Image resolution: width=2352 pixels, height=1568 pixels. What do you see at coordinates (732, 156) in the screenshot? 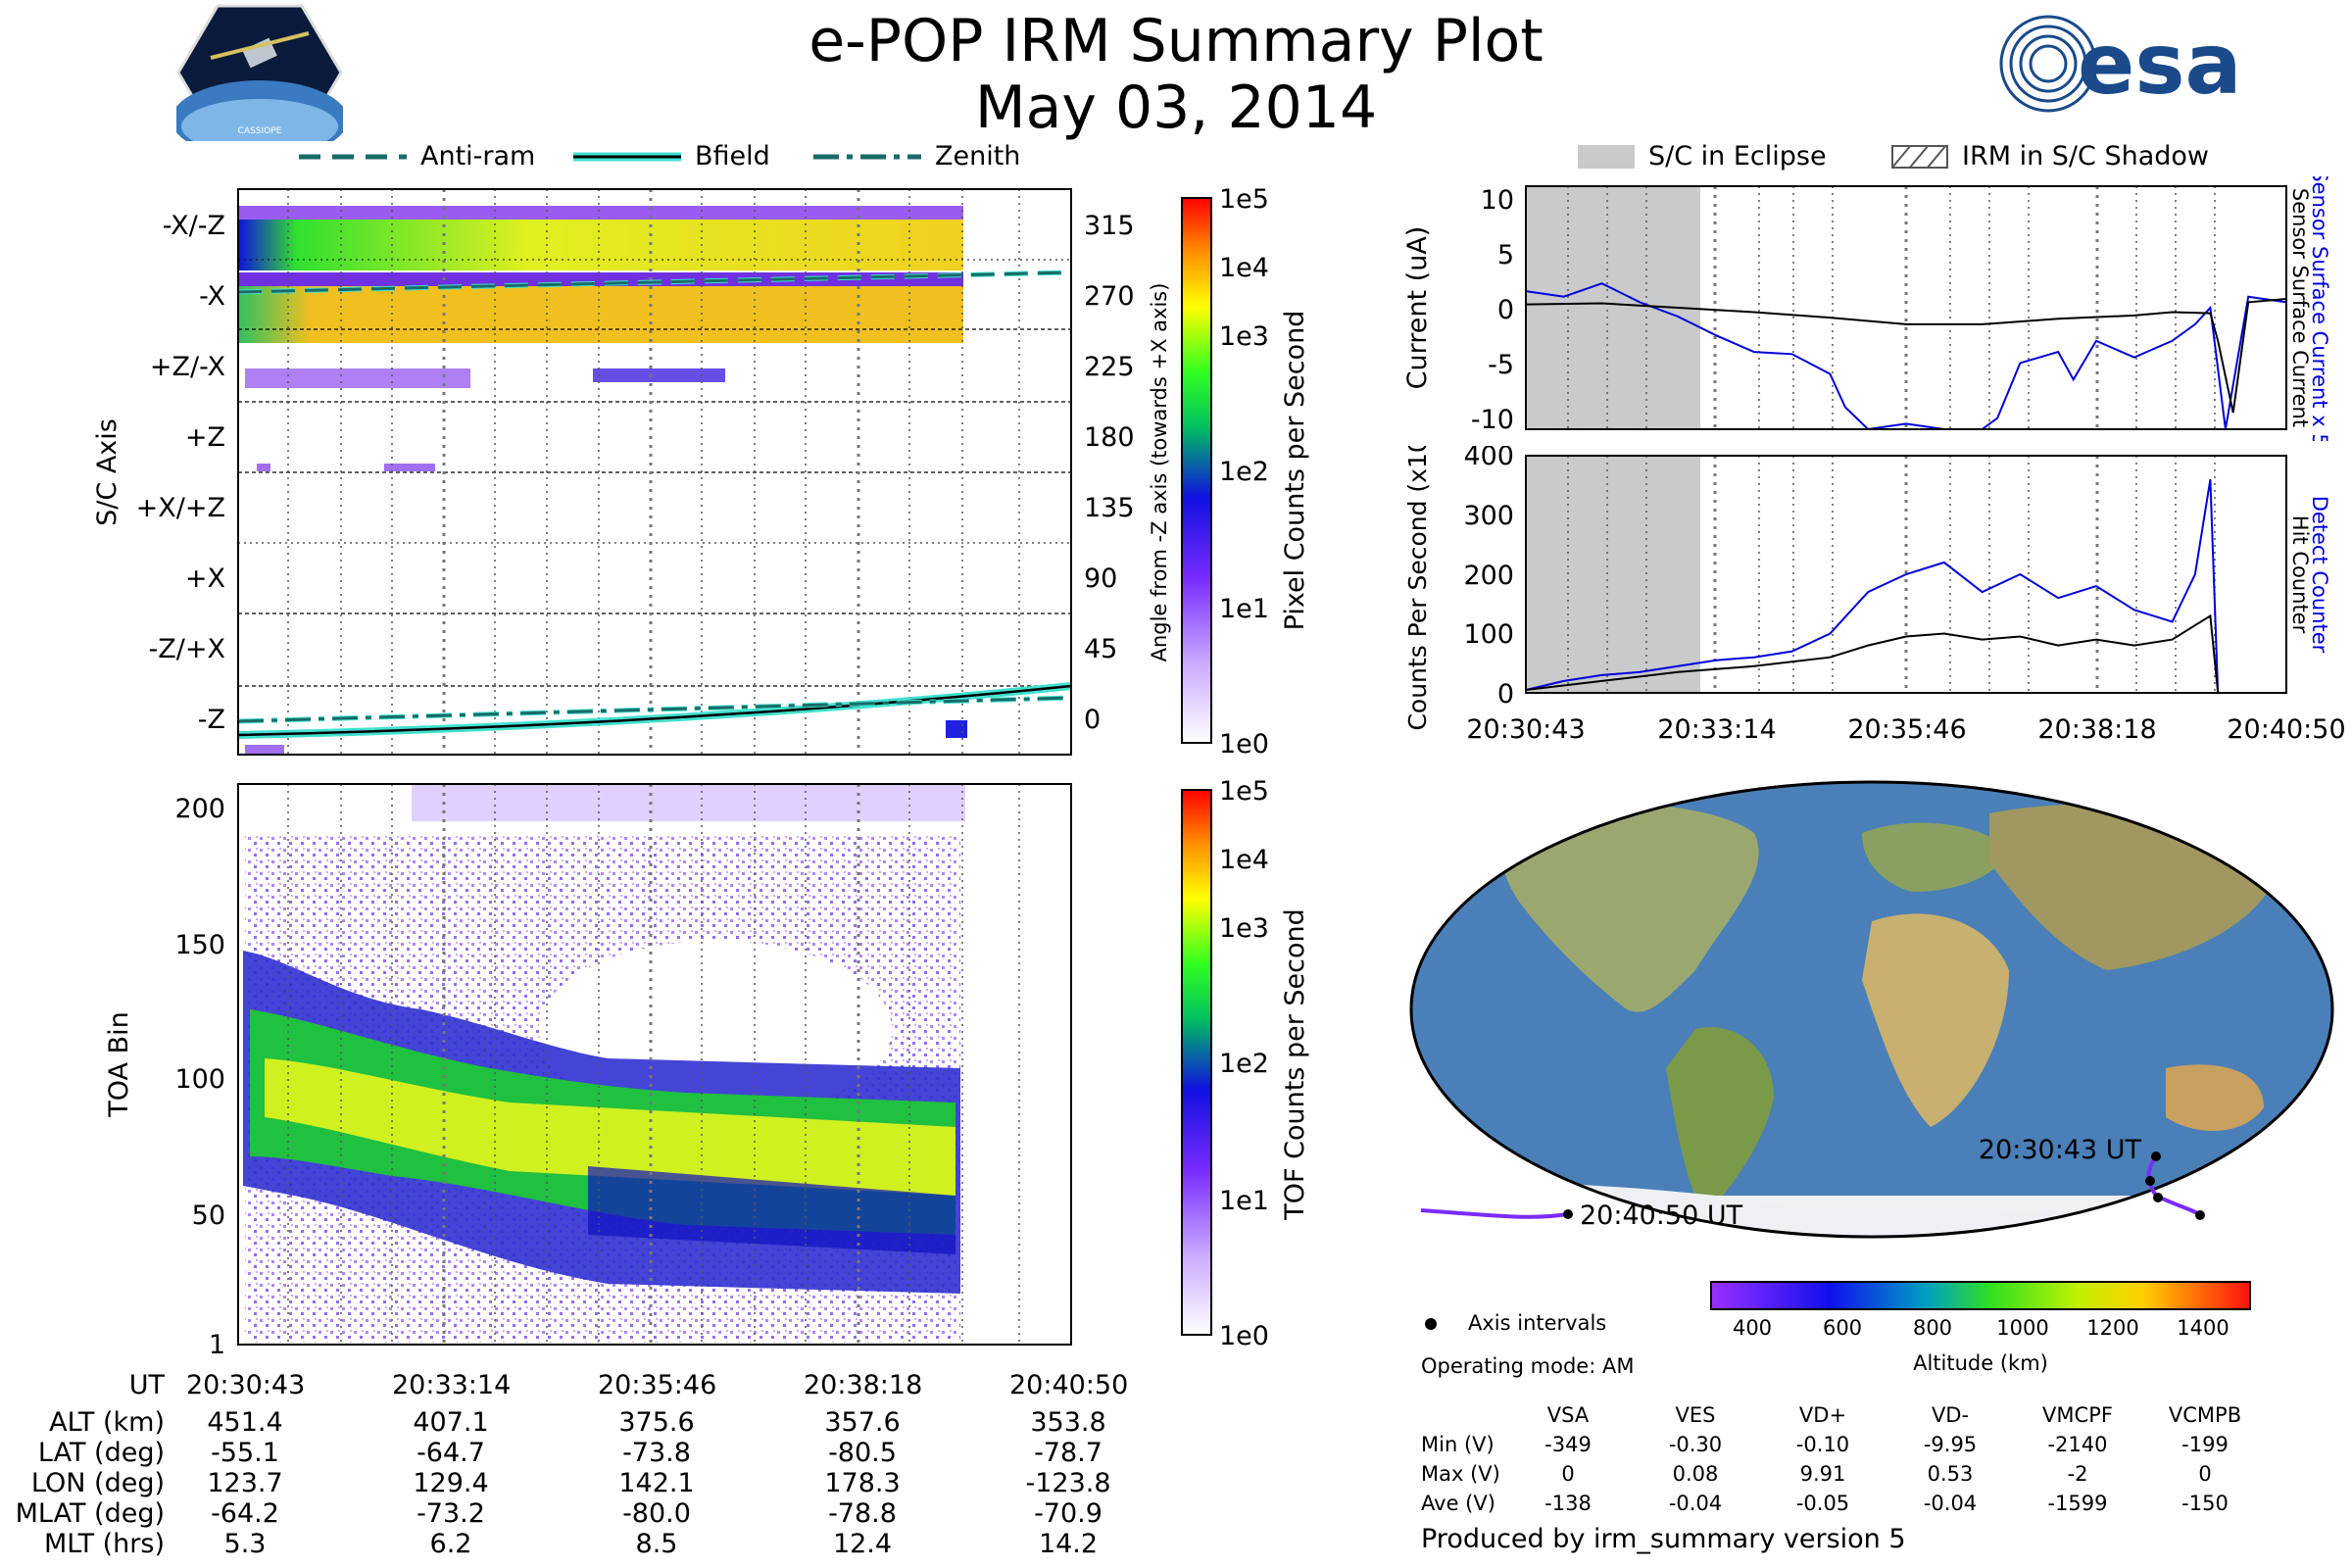
I see `legend-bfield-label: Bfield` at bounding box center [732, 156].